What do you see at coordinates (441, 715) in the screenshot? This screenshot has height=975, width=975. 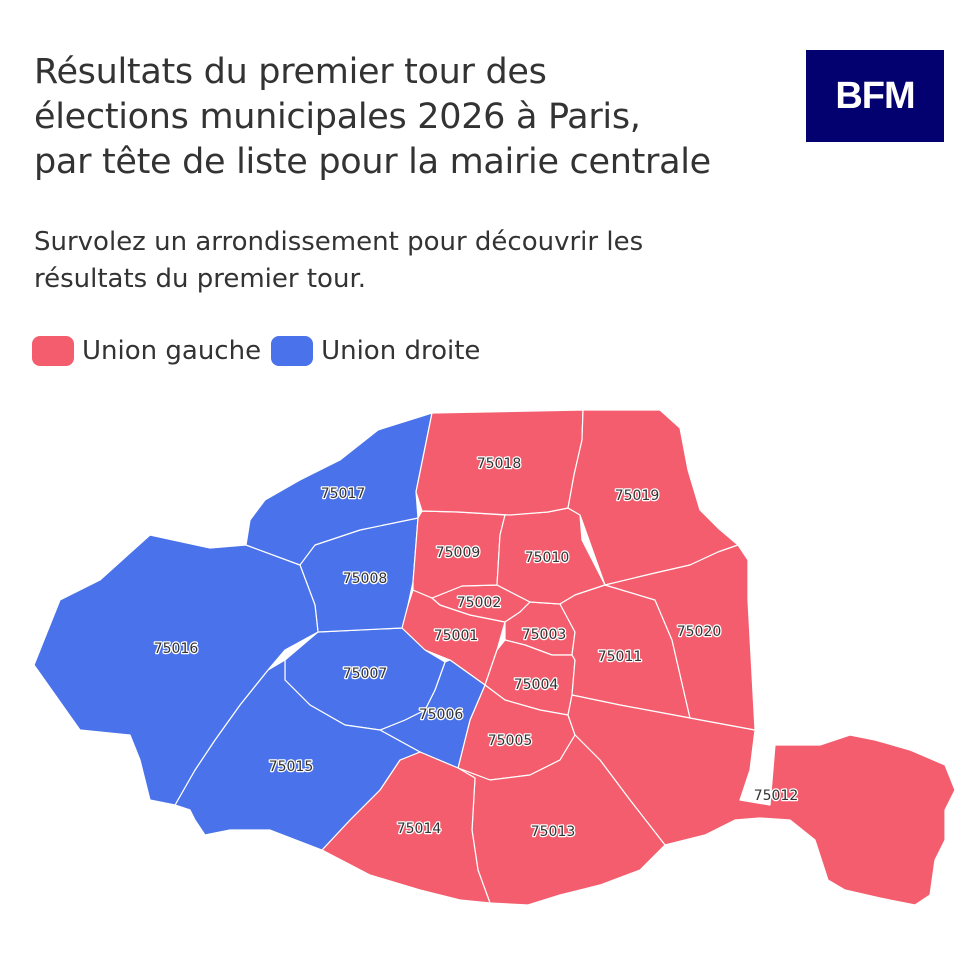 I see `arrondissement-label-75006: 75006` at bounding box center [441, 715].